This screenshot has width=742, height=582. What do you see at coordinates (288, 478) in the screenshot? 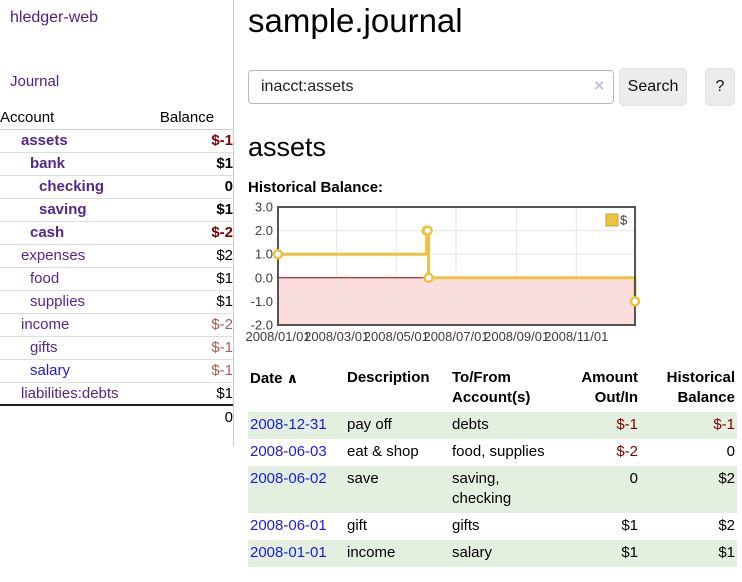
I see `transaction-date-link: 2008-06-02` at bounding box center [288, 478].